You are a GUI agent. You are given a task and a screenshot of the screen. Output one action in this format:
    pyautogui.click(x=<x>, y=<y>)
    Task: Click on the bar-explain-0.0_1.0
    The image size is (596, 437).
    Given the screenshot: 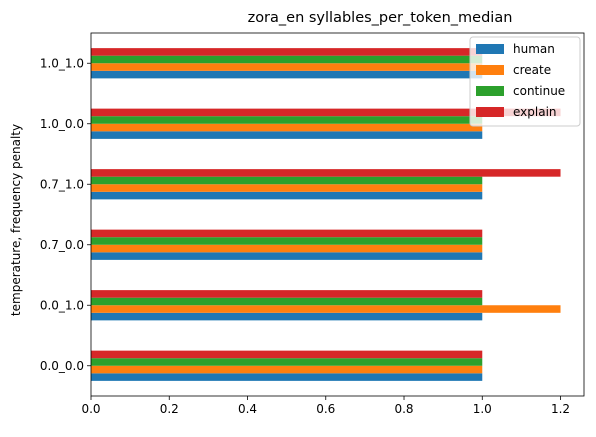 What is the action you would take?
    pyautogui.click(x=287, y=294)
    